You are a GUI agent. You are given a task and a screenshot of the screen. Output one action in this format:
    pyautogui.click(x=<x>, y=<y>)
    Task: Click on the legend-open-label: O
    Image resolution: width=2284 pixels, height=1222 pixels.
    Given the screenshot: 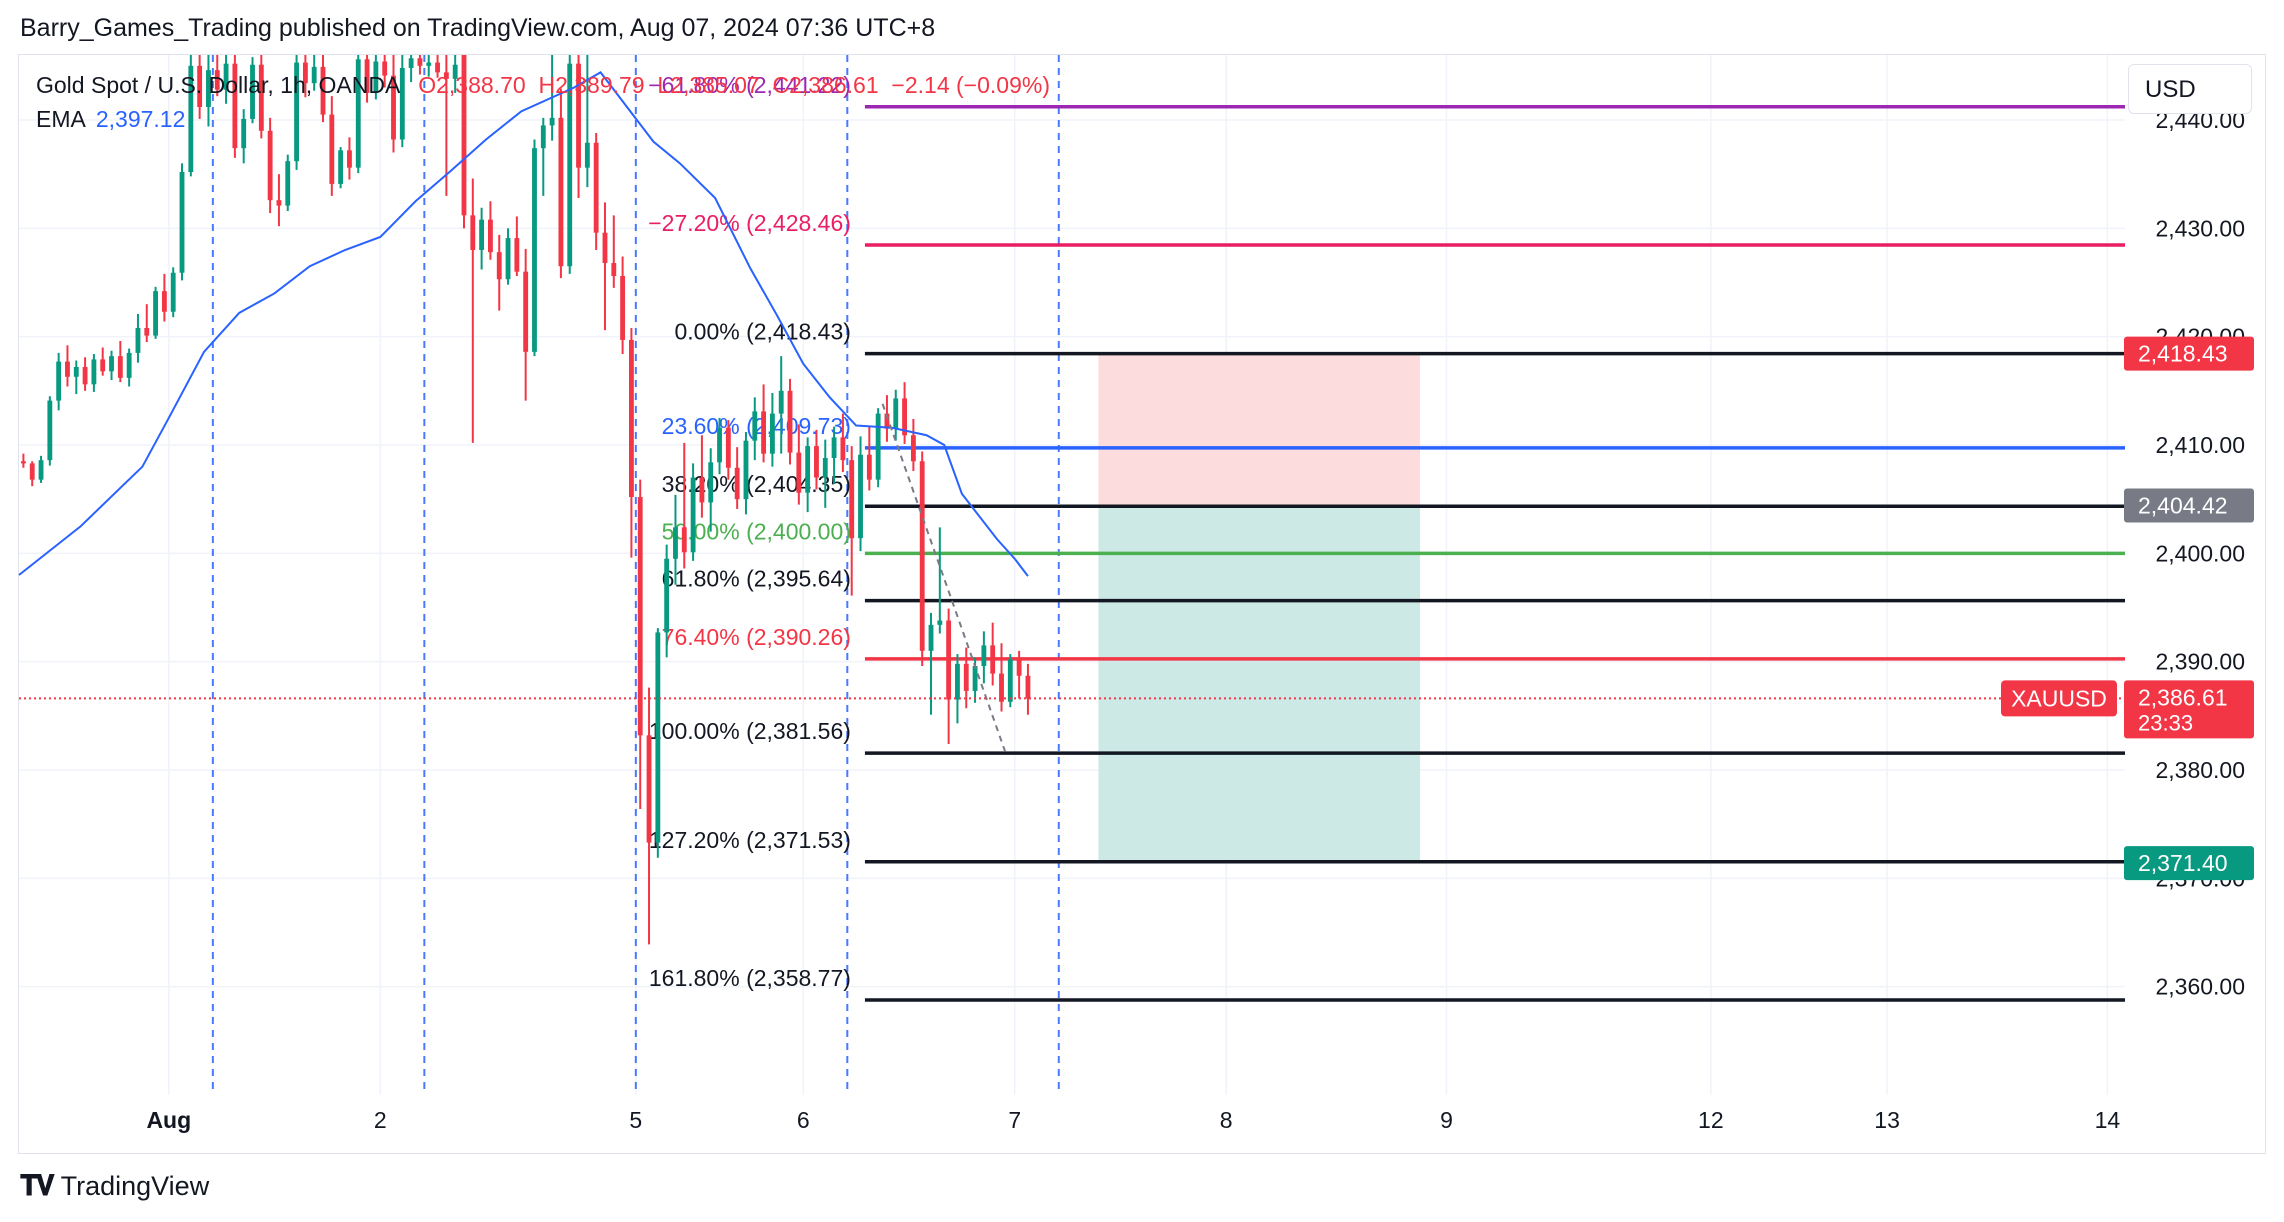 What is the action you would take?
    pyautogui.click(x=427, y=85)
    